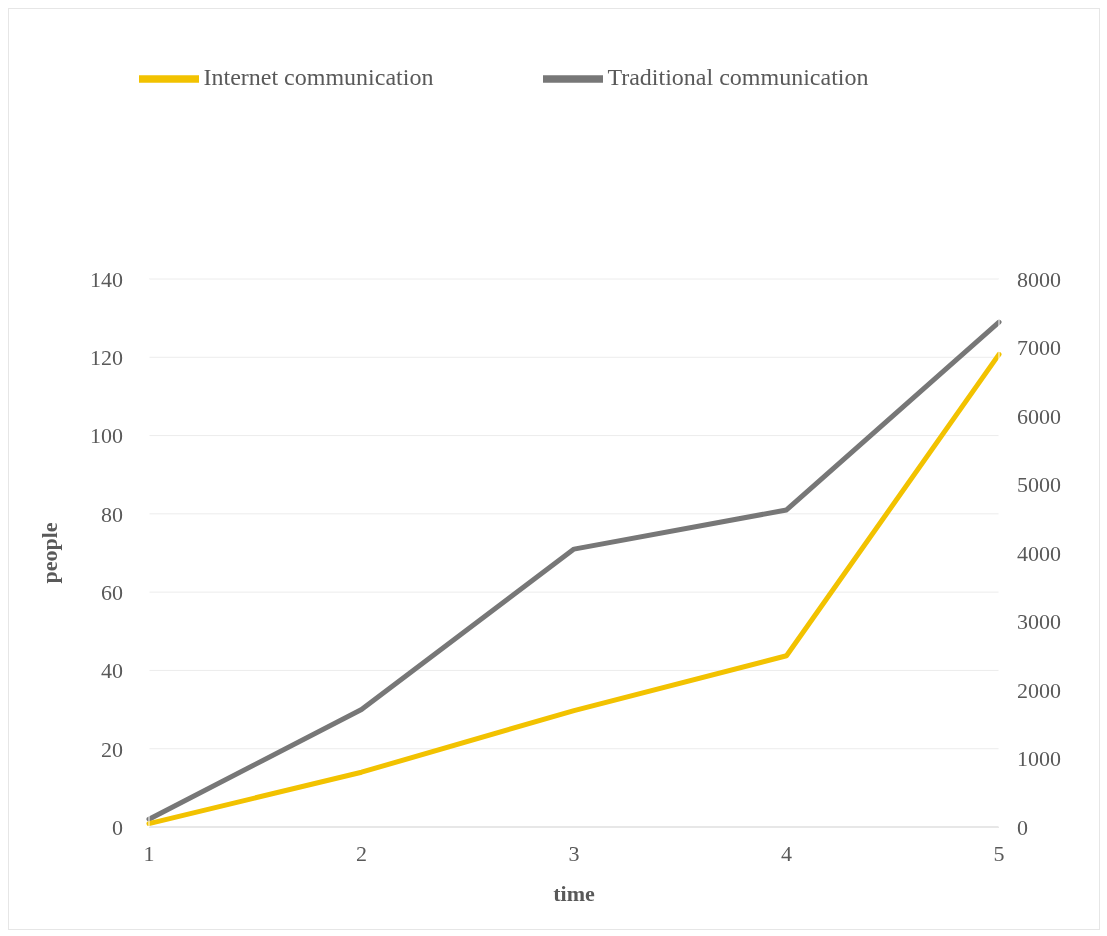 The height and width of the screenshot is (936, 1107). I want to click on x-tick-label: 1, so click(149, 853).